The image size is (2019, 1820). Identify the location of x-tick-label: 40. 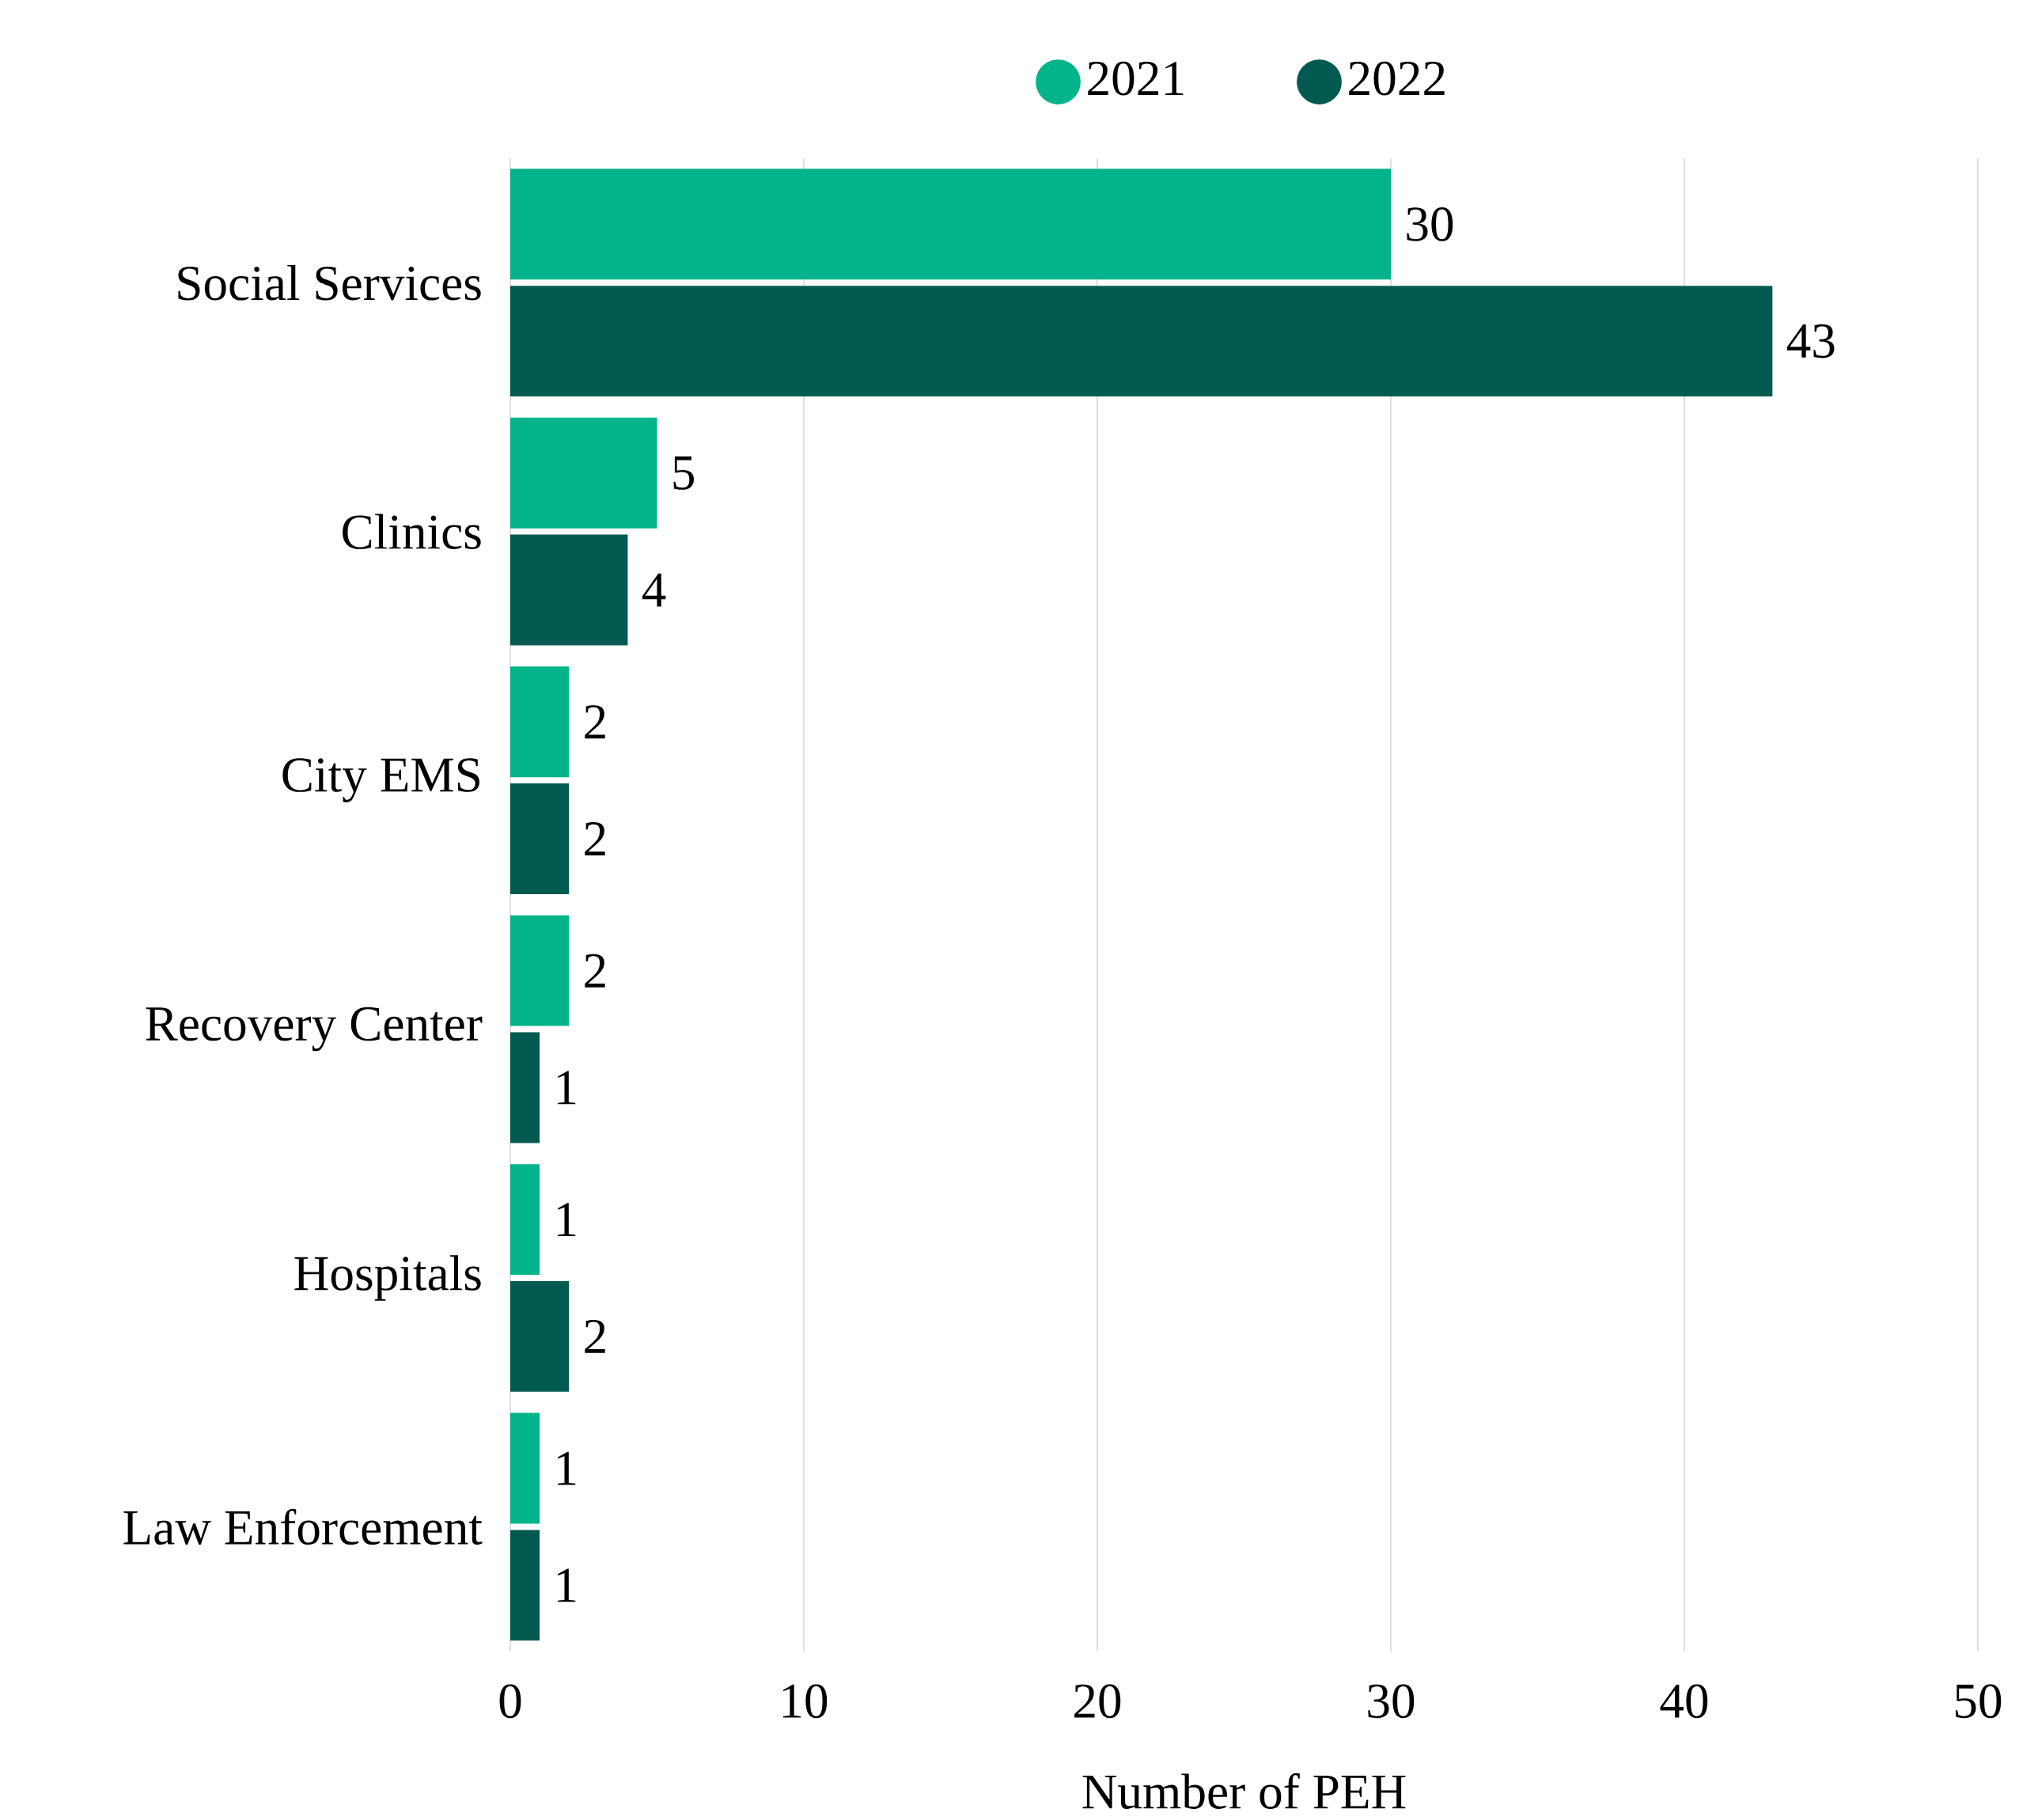
(1684, 1701).